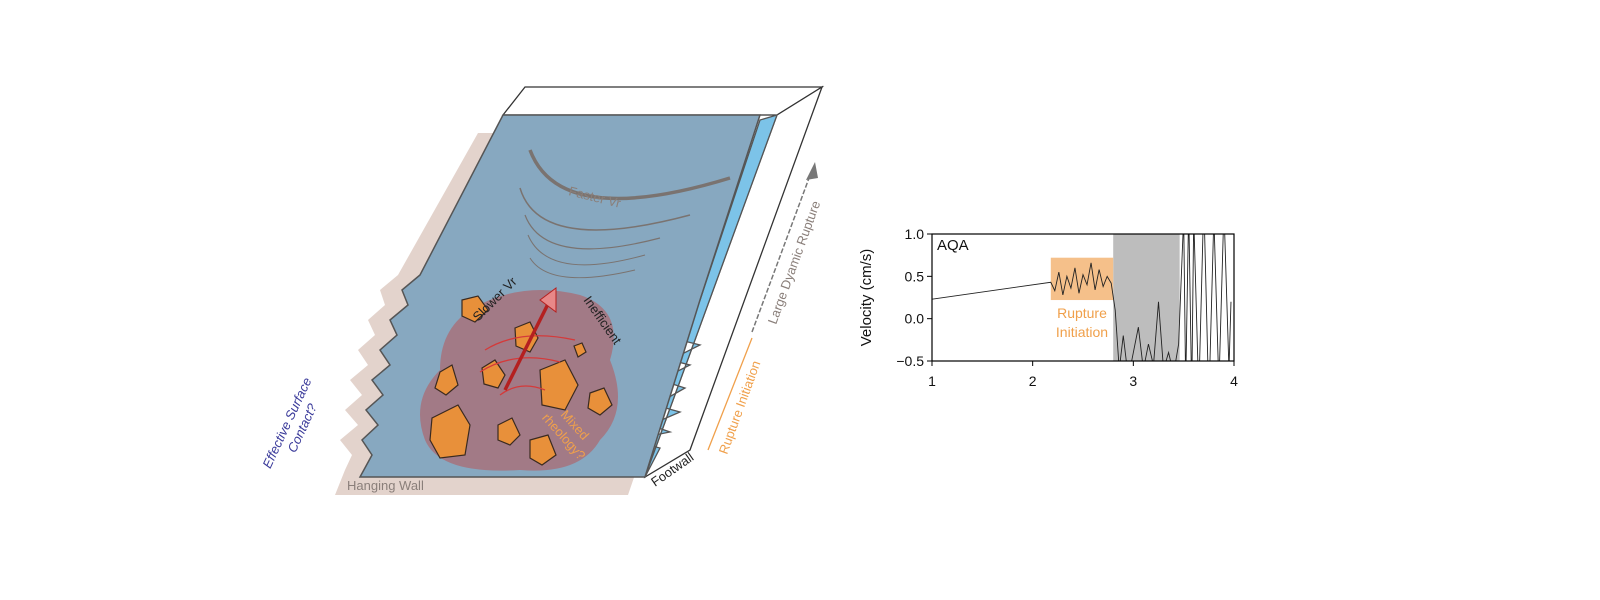  I want to click on annotation-text: Rupture, so click(1082, 313).